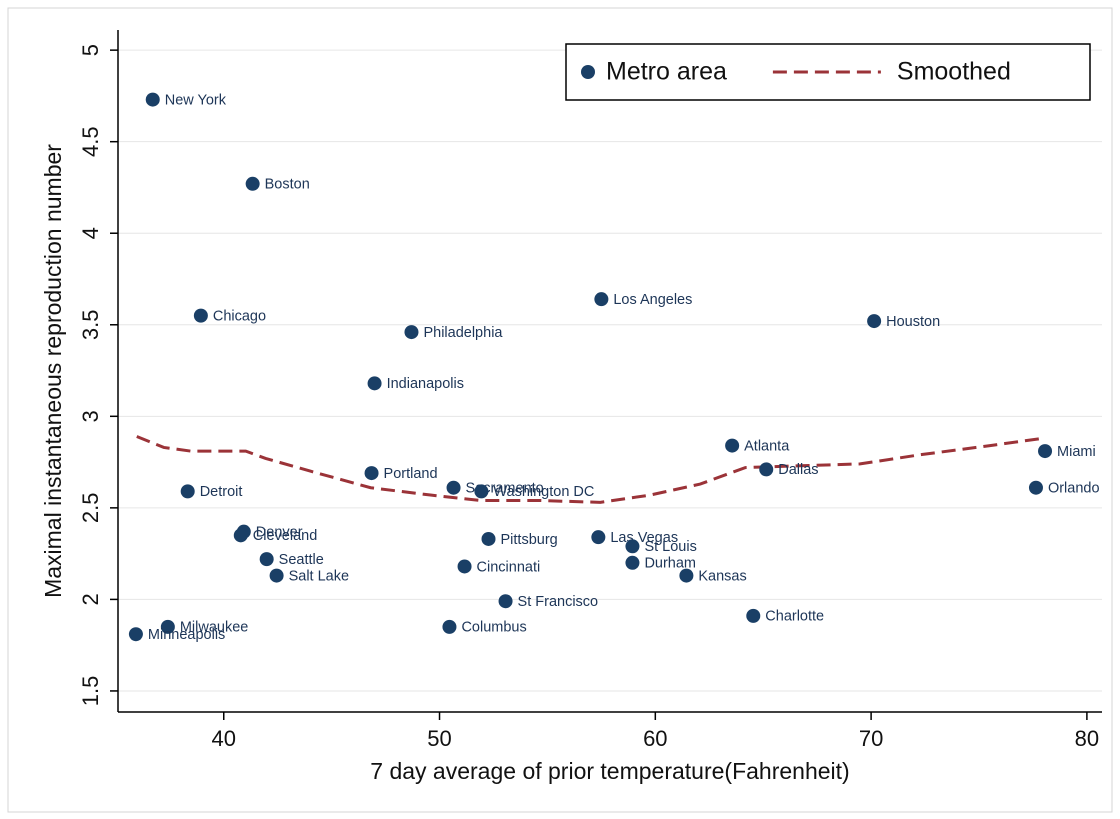 This screenshot has width=1120, height=819. Describe the element at coordinates (425, 384) in the screenshot. I see `point-label: Indianapolis` at that location.